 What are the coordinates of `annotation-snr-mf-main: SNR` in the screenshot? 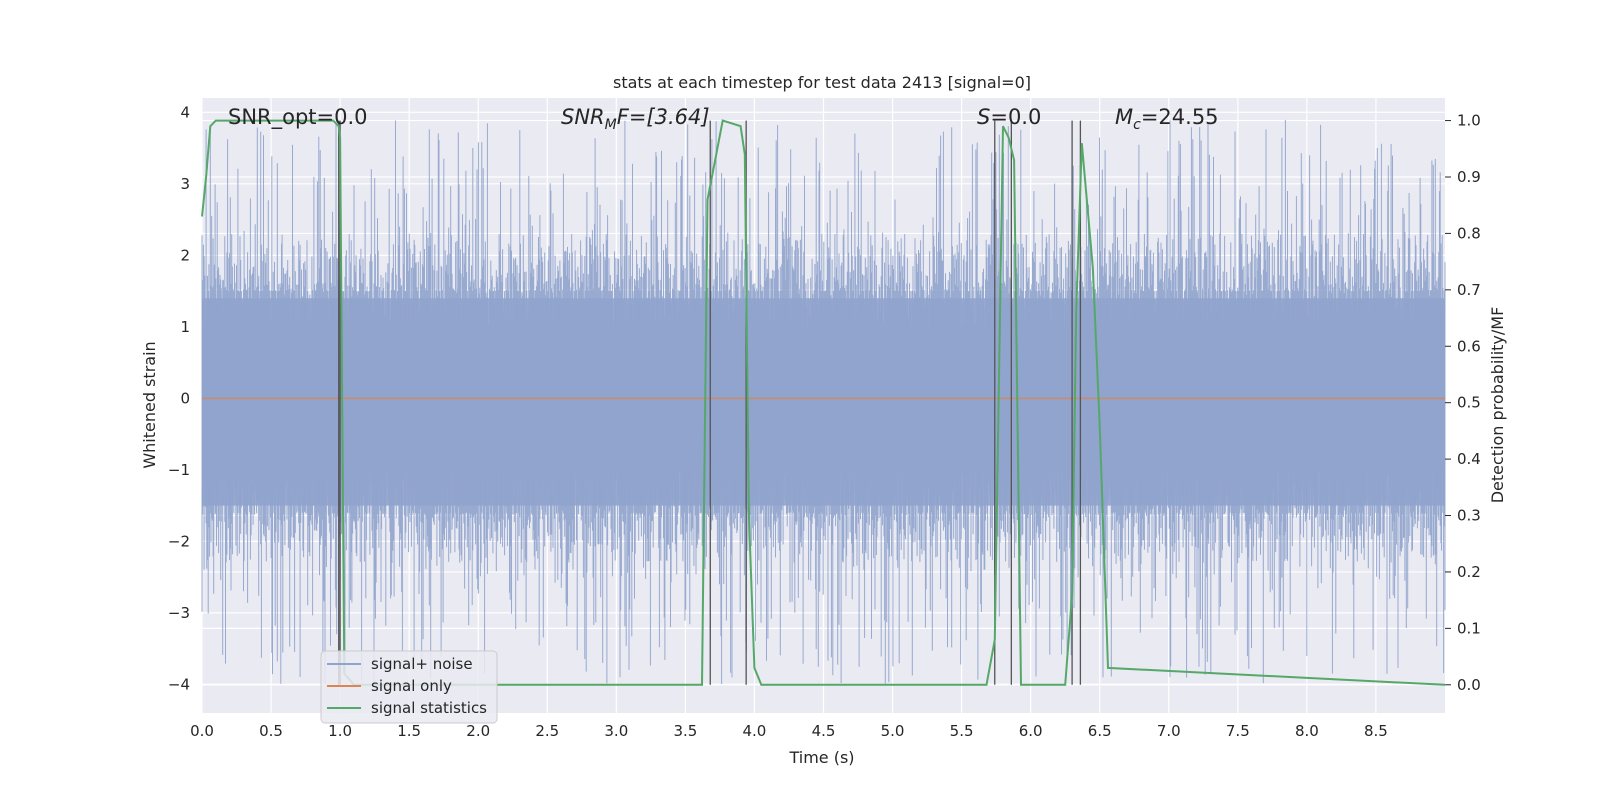 It's located at (583, 117).